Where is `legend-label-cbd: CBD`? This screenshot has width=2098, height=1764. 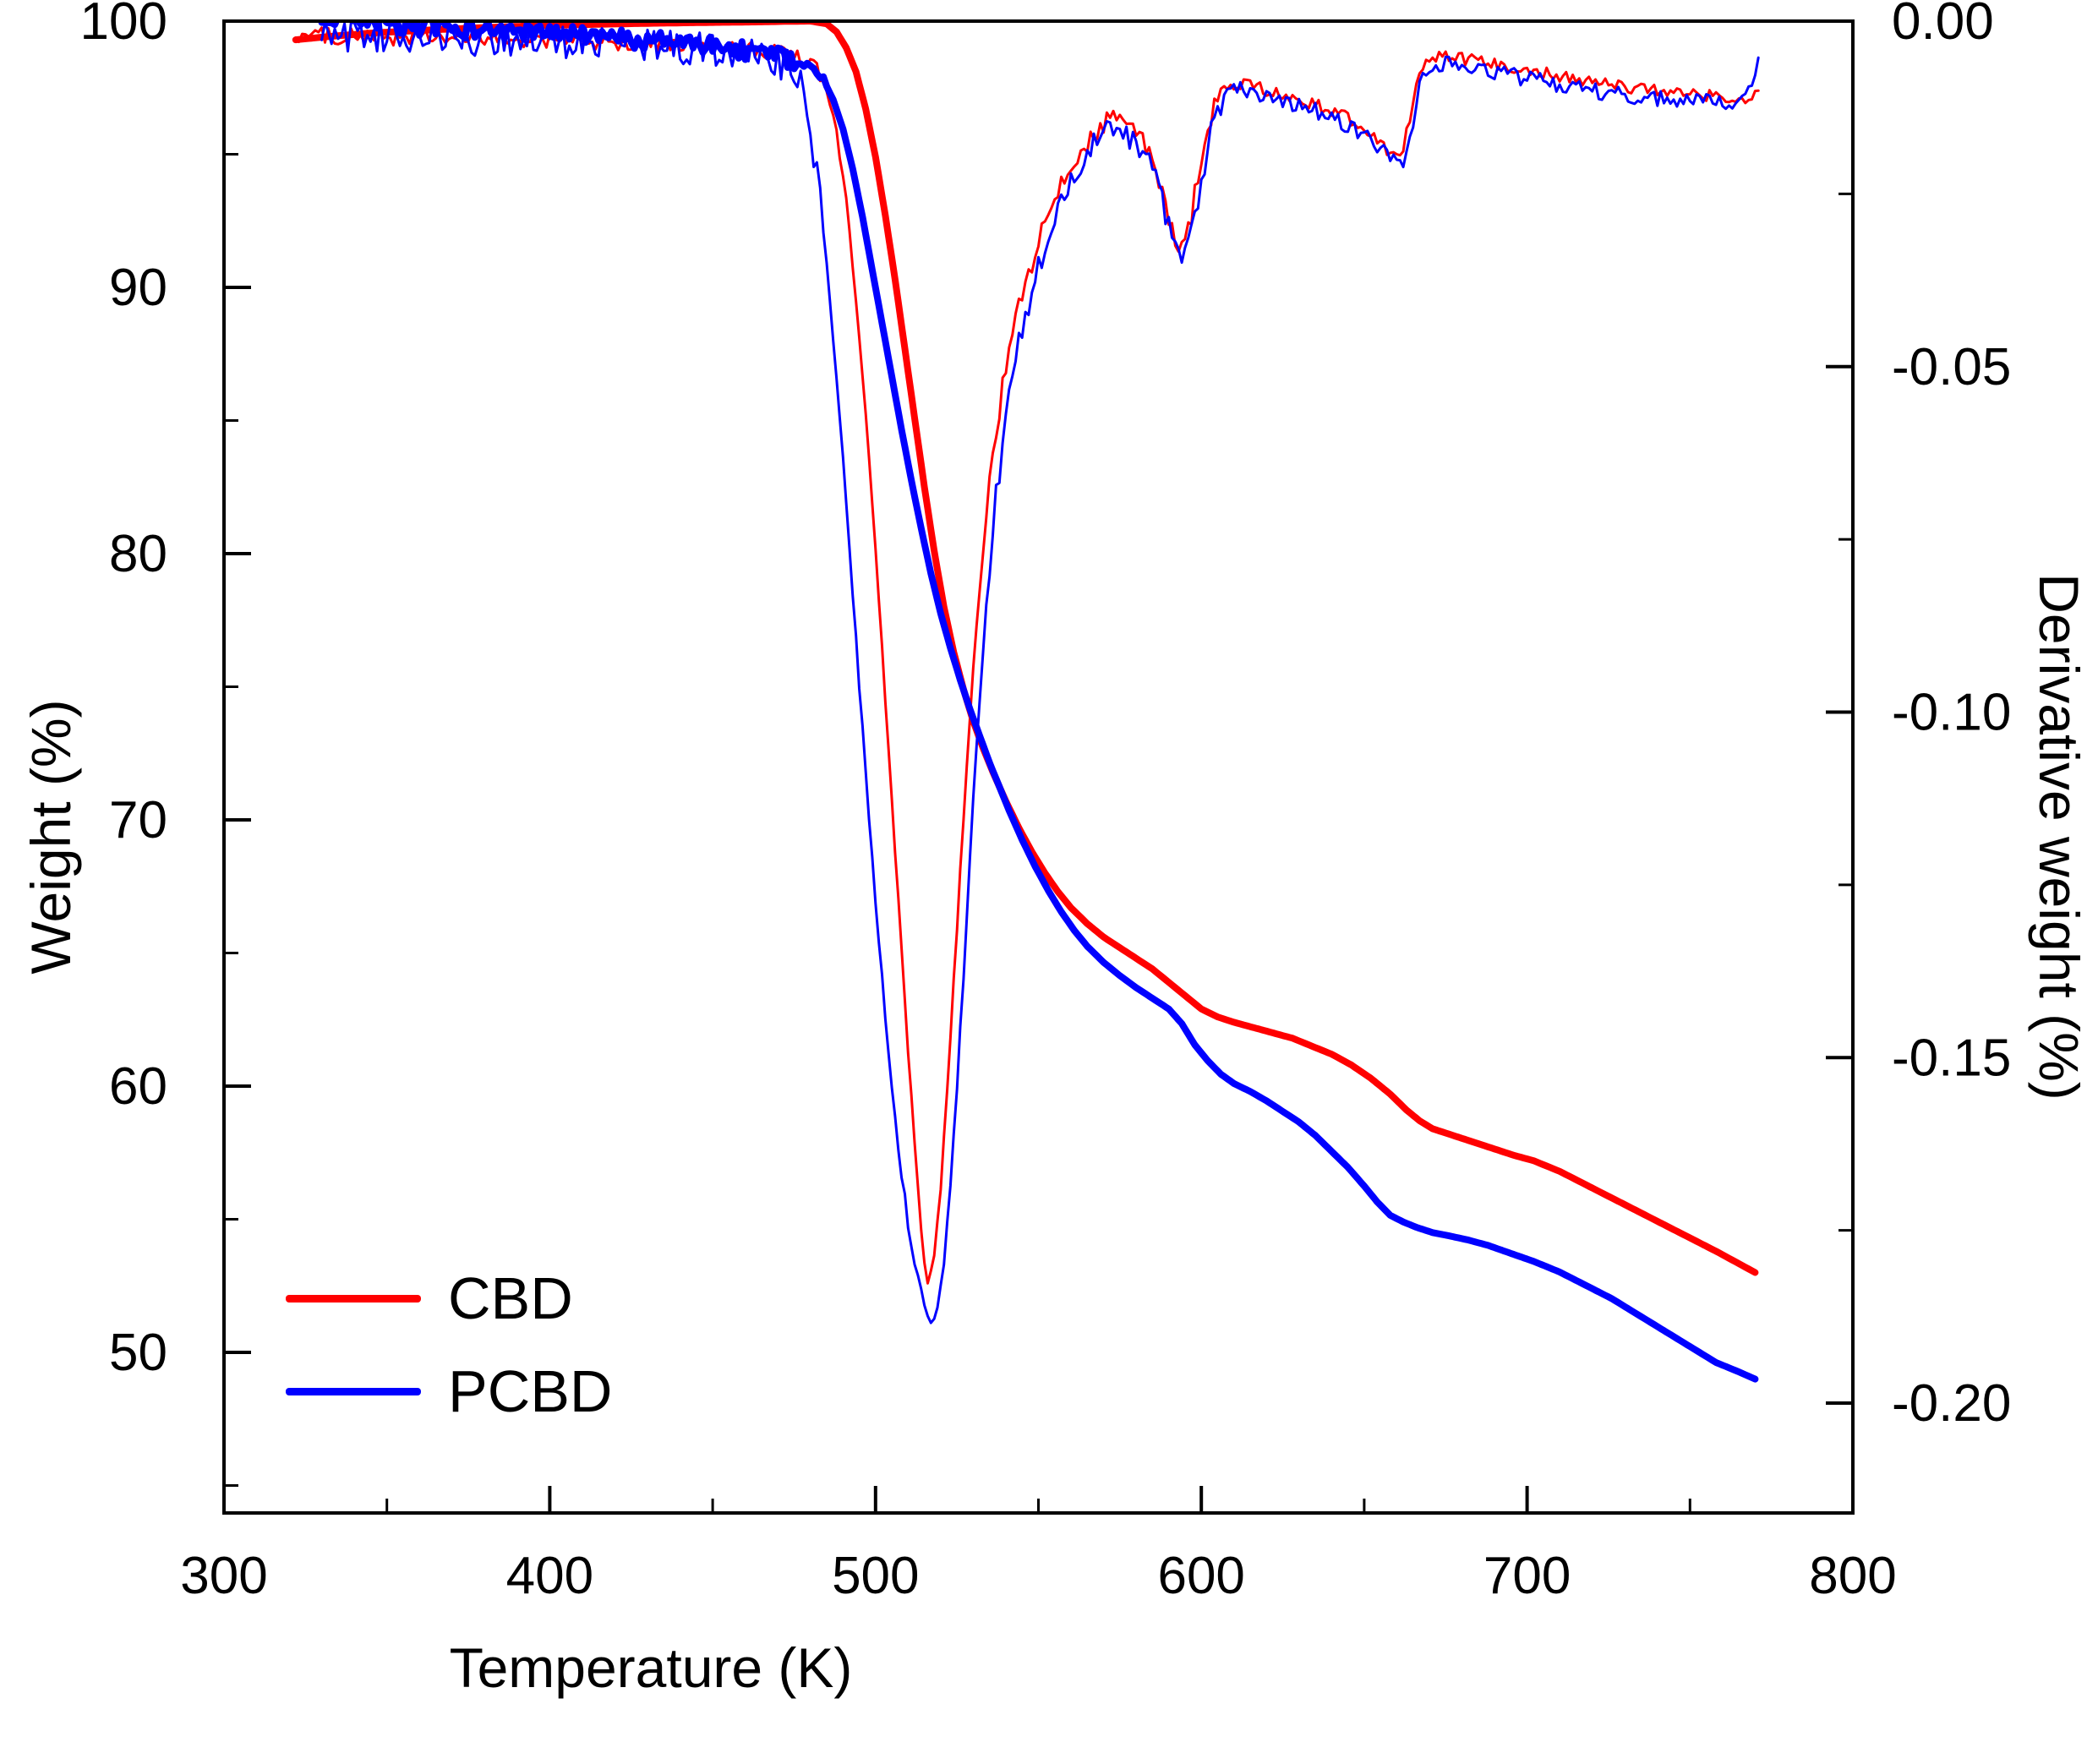 legend-label-cbd: CBD is located at coordinates (511, 1298).